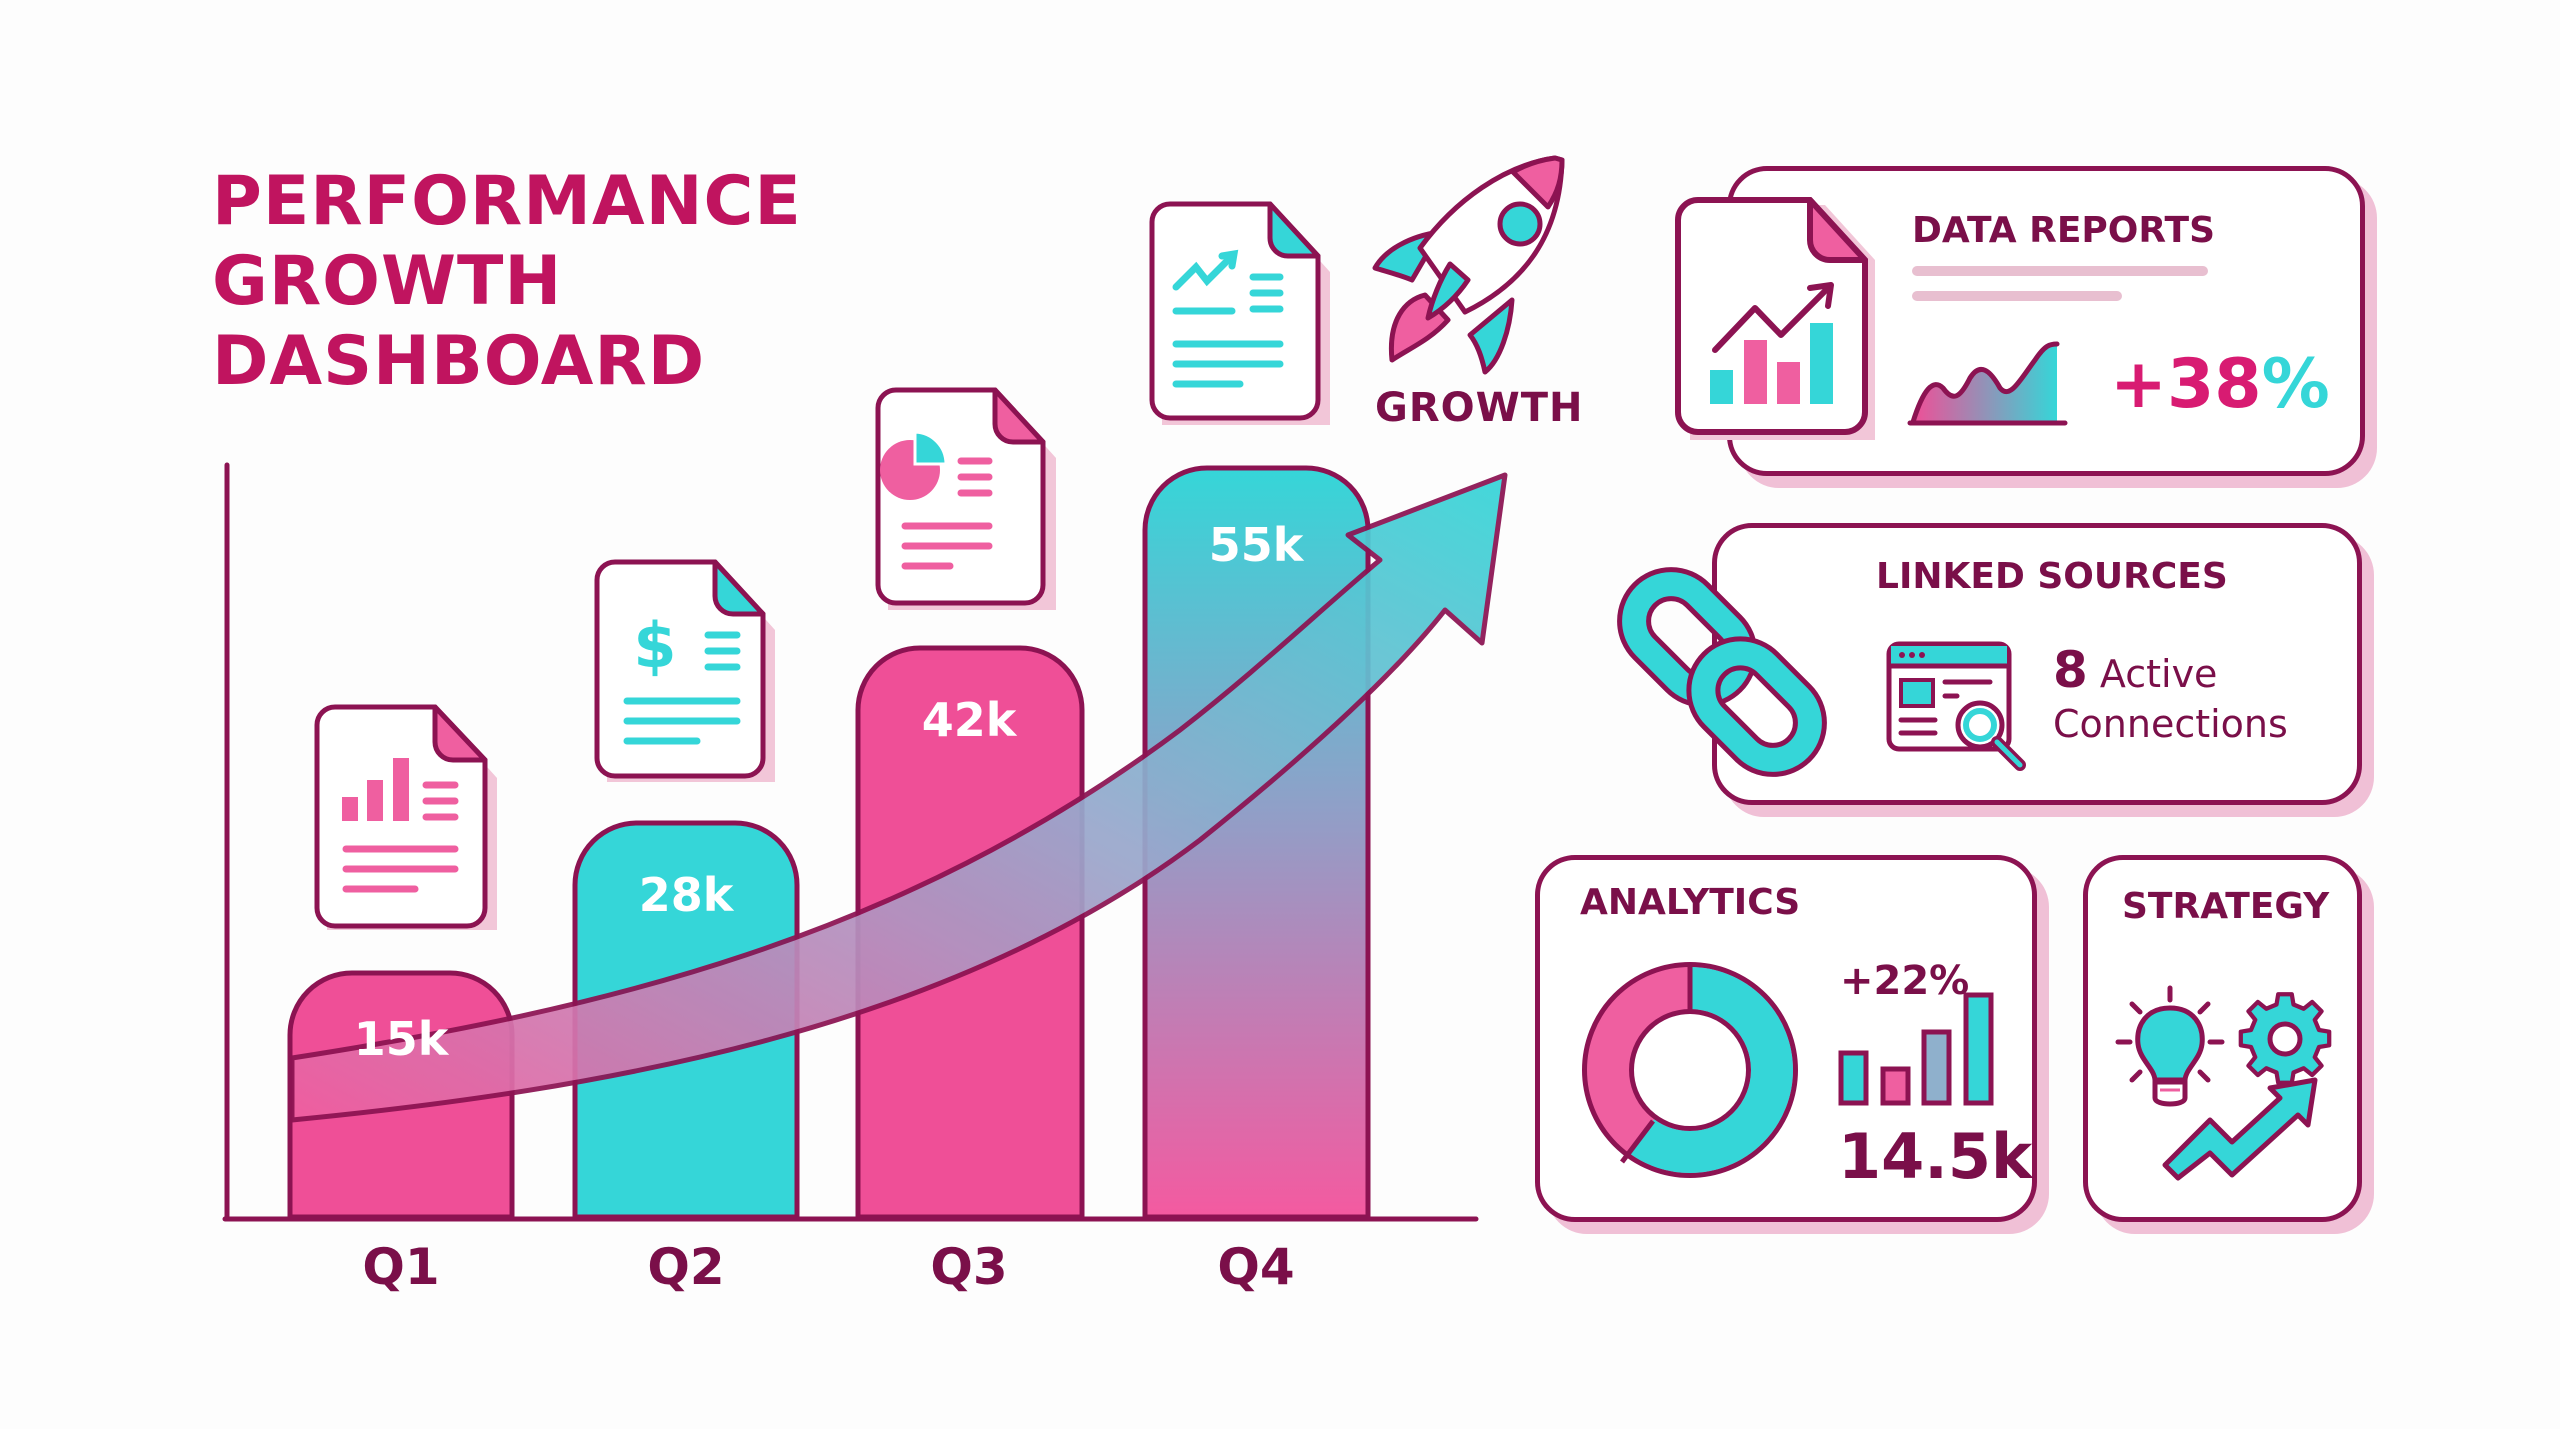 The height and width of the screenshot is (1429, 2560). Describe the element at coordinates (2170, 697) in the screenshot. I see `active-connections: 8 Active Connections` at that location.